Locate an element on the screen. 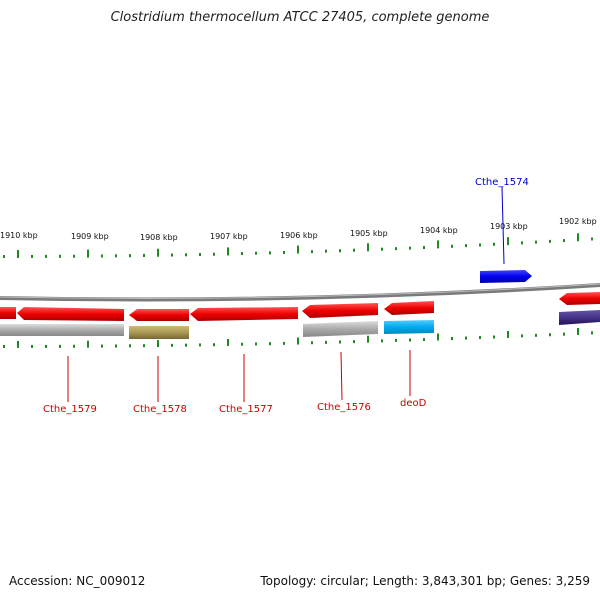 The height and width of the screenshot is (600, 600). category-bars is located at coordinates (300, 324).